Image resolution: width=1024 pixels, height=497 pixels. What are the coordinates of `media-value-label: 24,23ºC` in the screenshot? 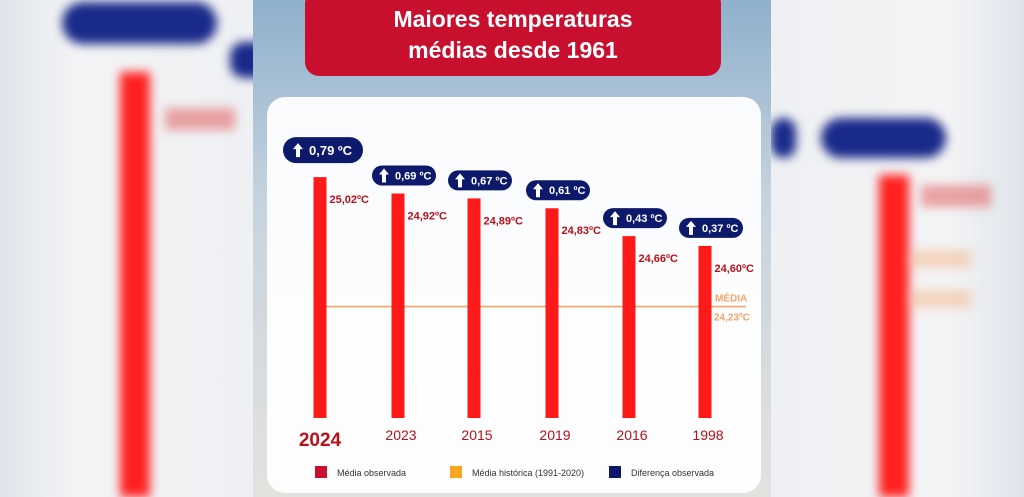 It's located at (732, 318).